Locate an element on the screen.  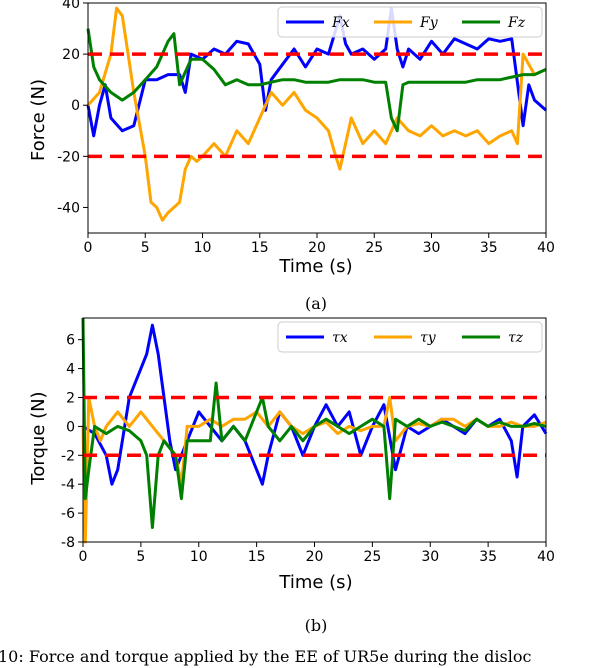
y-tick-label-1-3: 0 is located at coordinates (70, 427).